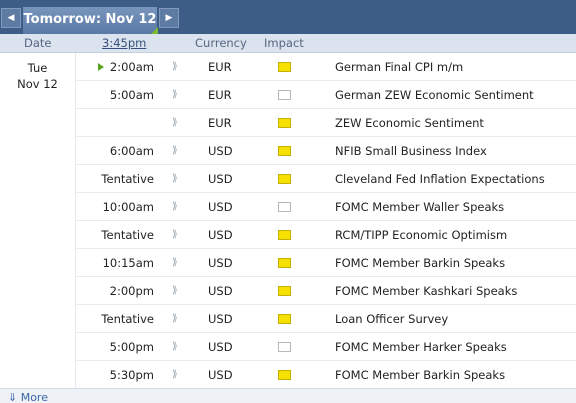  I want to click on event-title: NFIB Small Business Index, so click(411, 151).